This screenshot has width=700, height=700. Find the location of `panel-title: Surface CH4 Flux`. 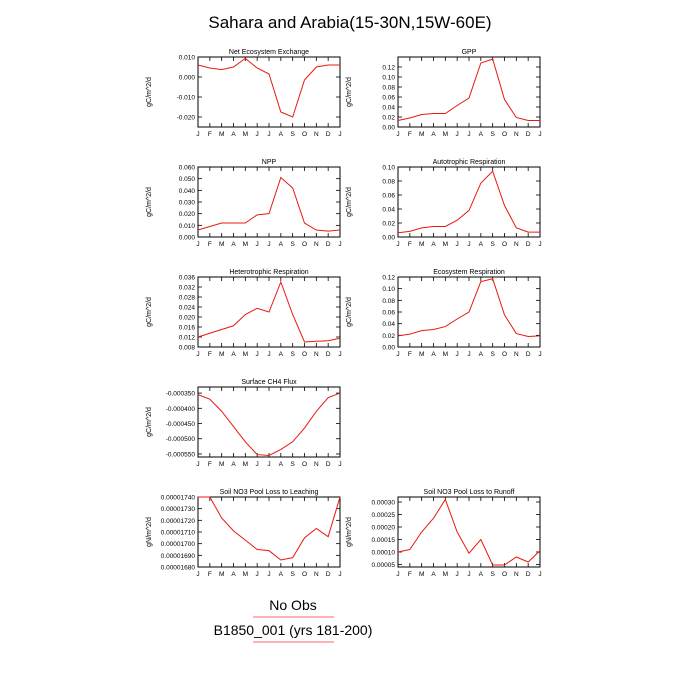

panel-title: Surface CH4 Flux is located at coordinates (269, 382).